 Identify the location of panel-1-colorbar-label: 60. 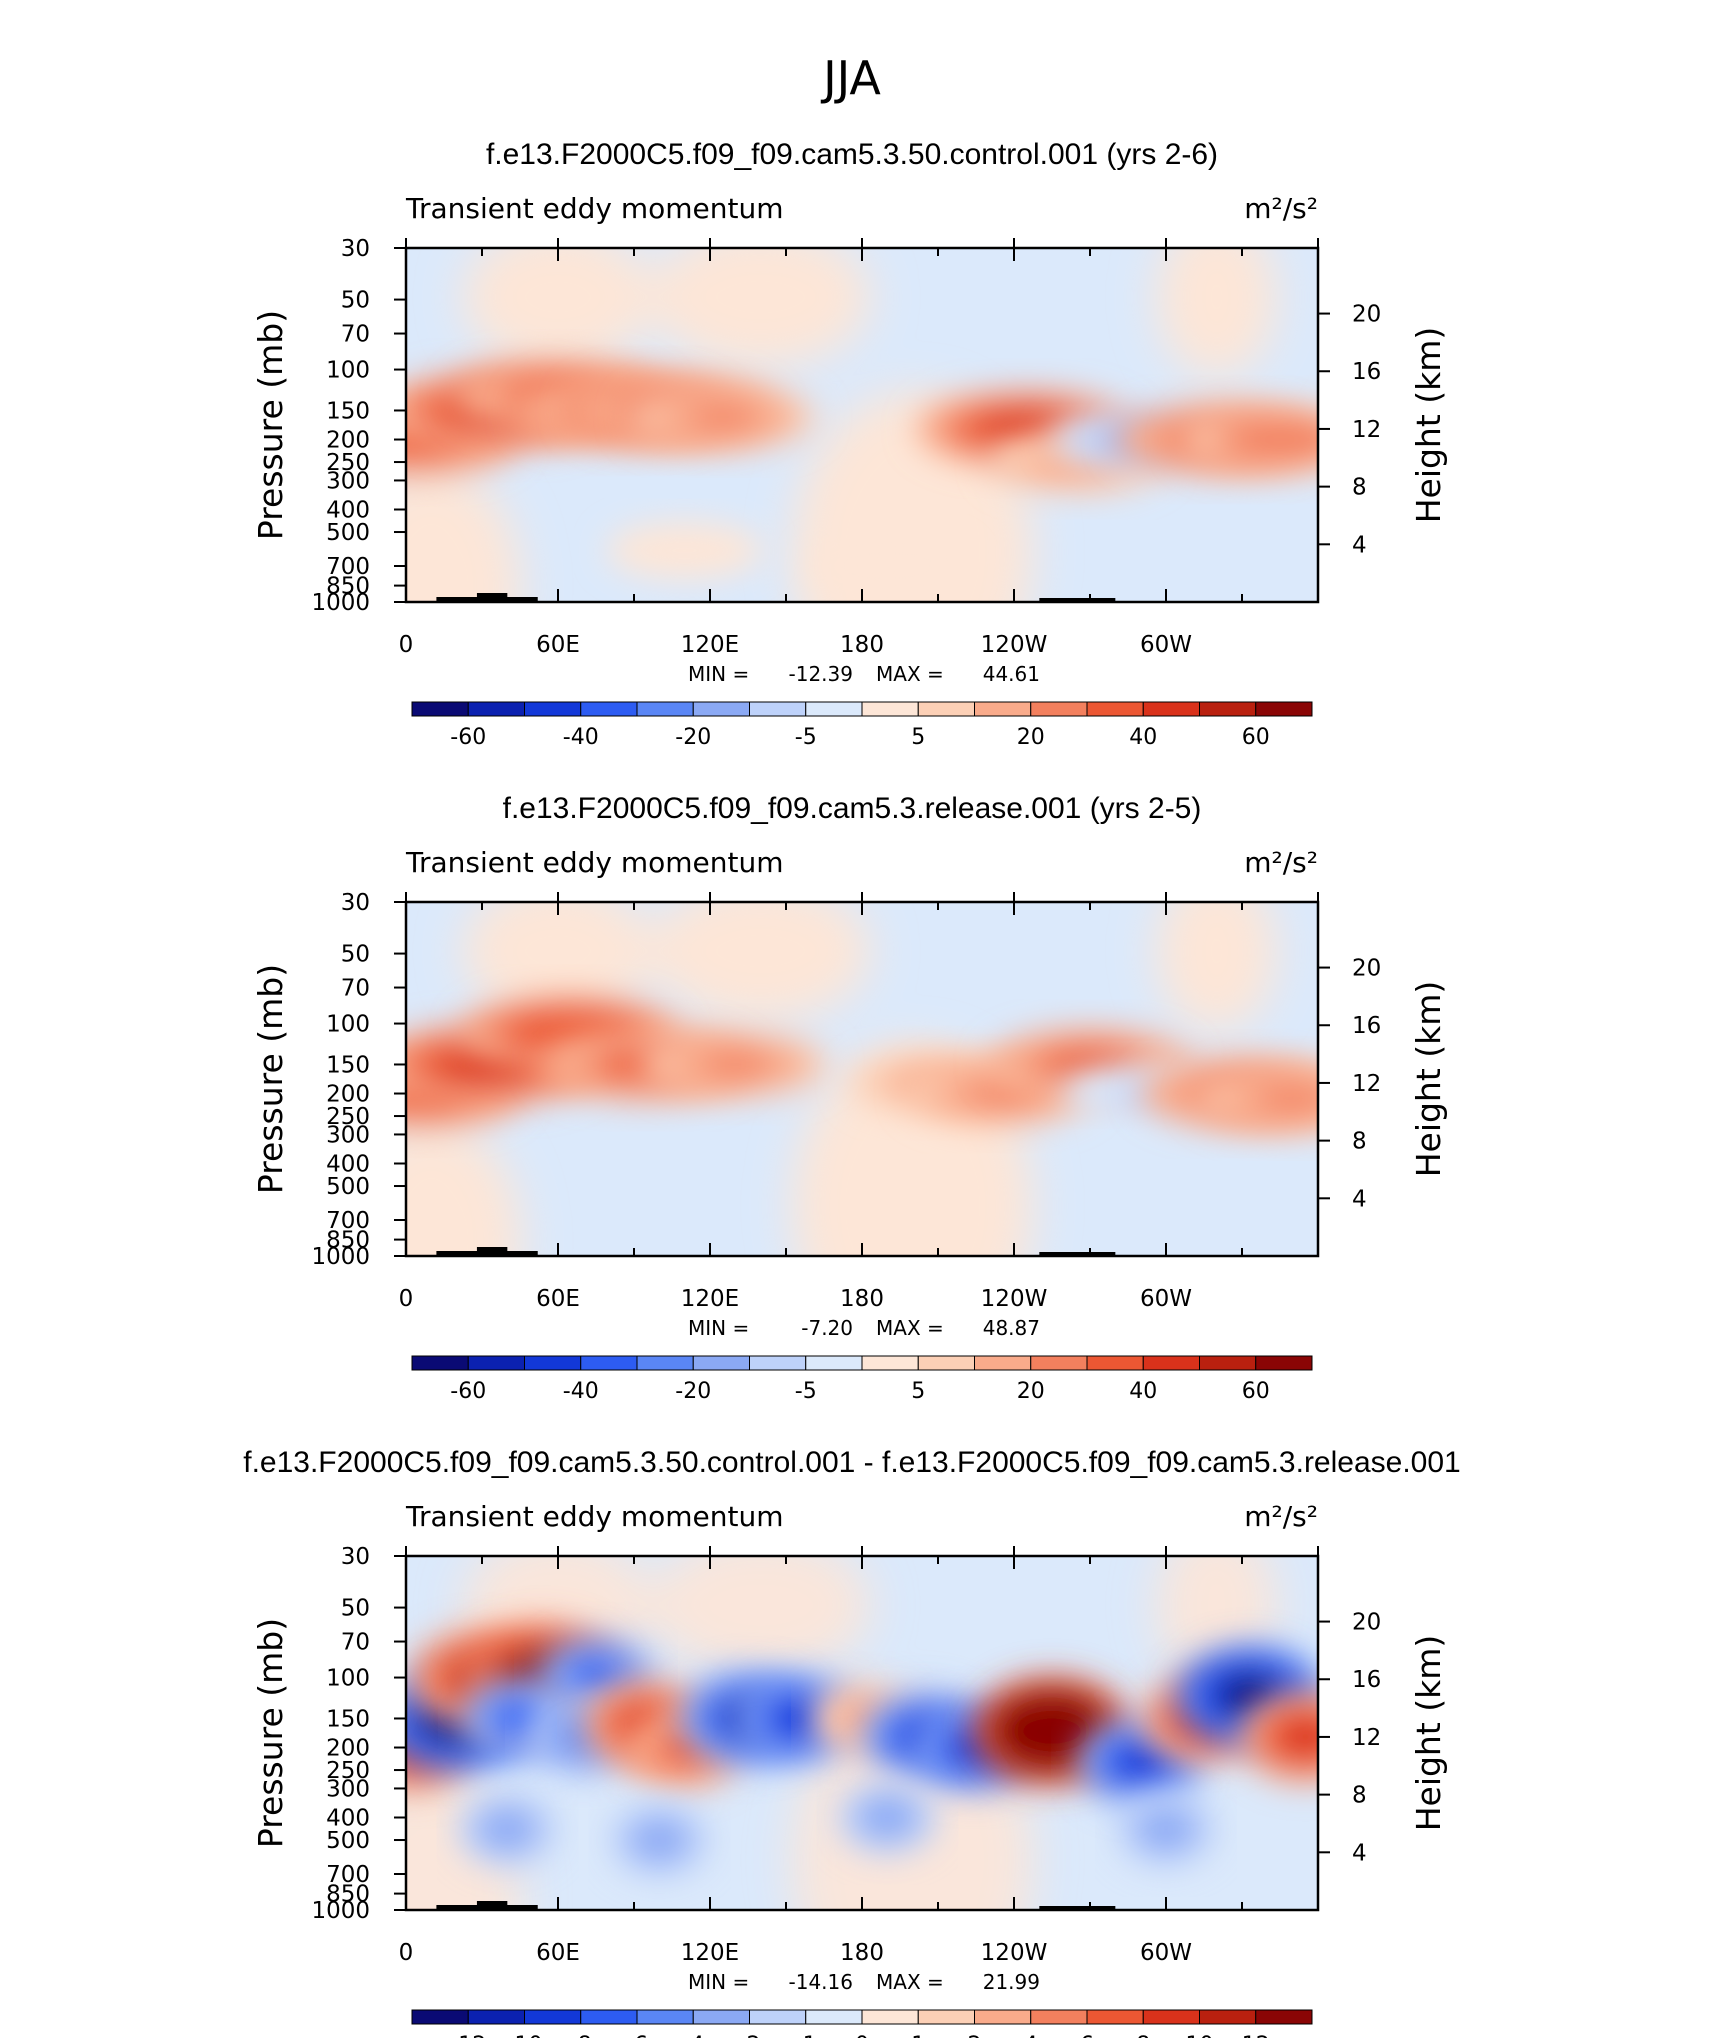
(1256, 737).